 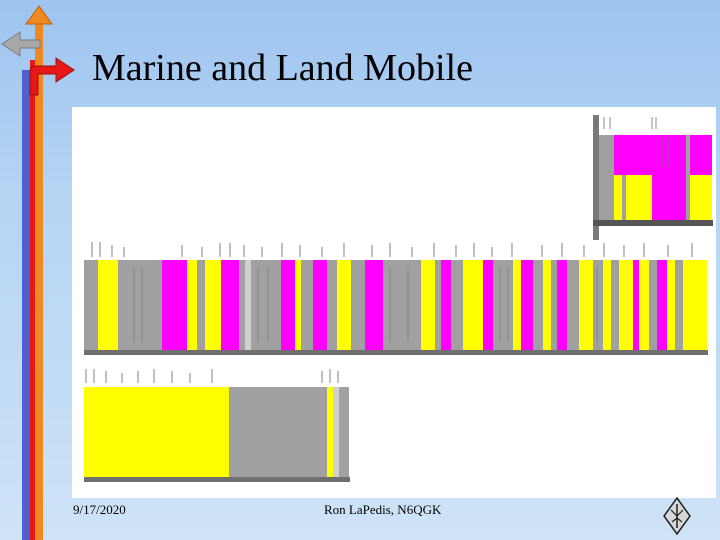 I want to click on bottom-row-bands, so click(x=217, y=434).